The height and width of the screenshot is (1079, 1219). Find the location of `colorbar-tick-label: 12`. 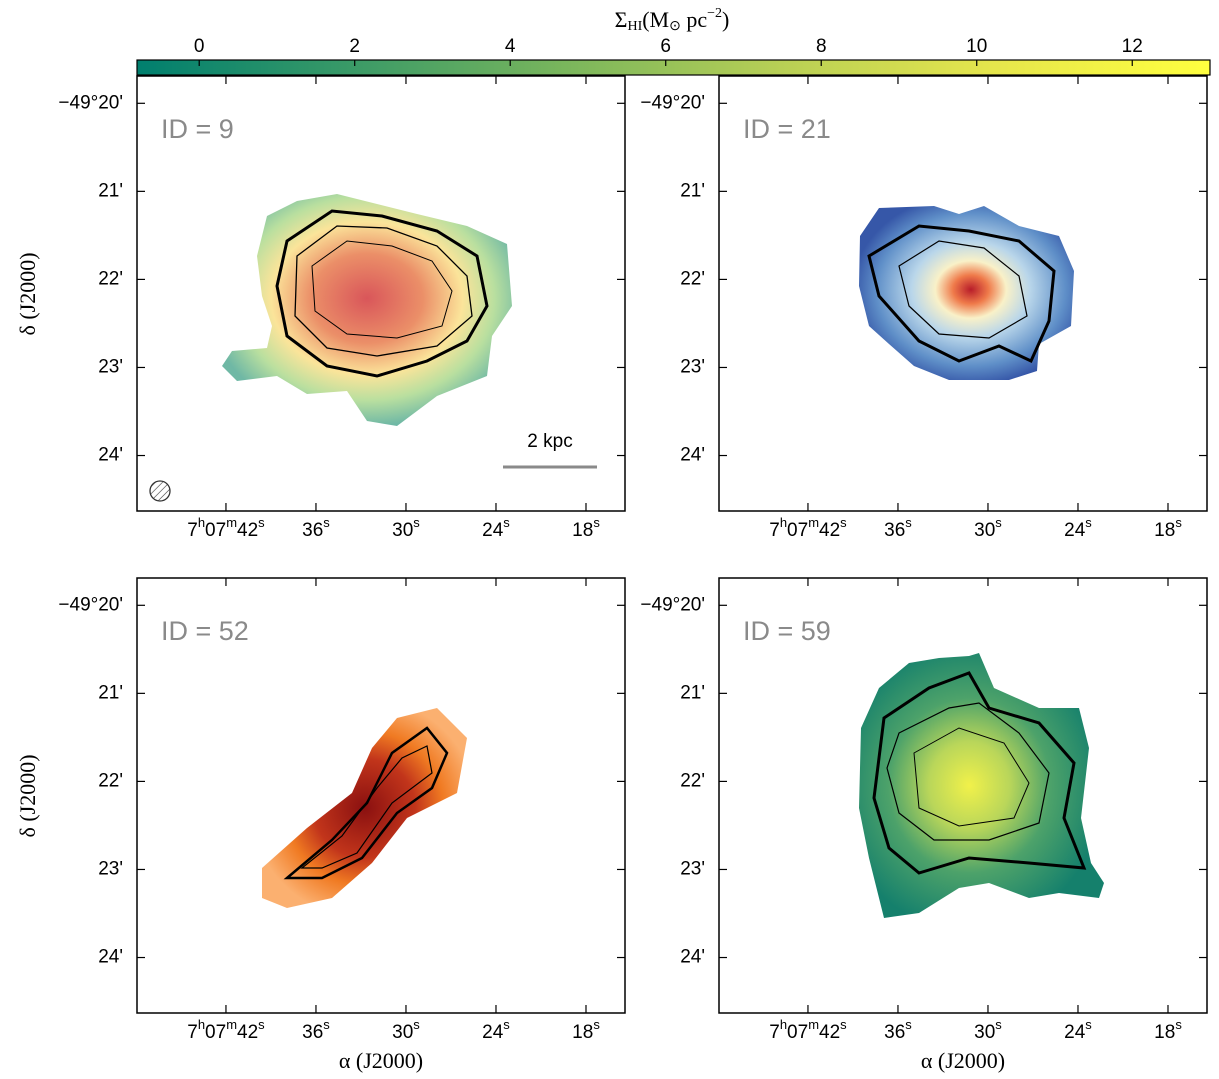

colorbar-tick-label: 12 is located at coordinates (1132, 46).